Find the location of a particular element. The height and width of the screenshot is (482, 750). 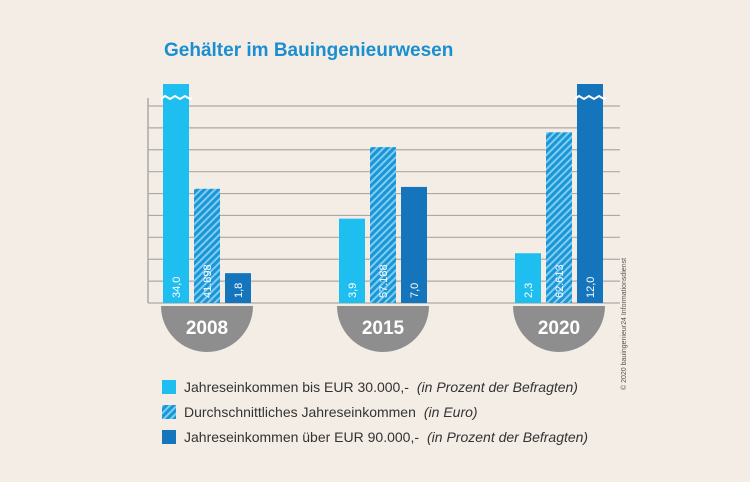

legend-swatch-solid-dark is located at coordinates (169, 436).